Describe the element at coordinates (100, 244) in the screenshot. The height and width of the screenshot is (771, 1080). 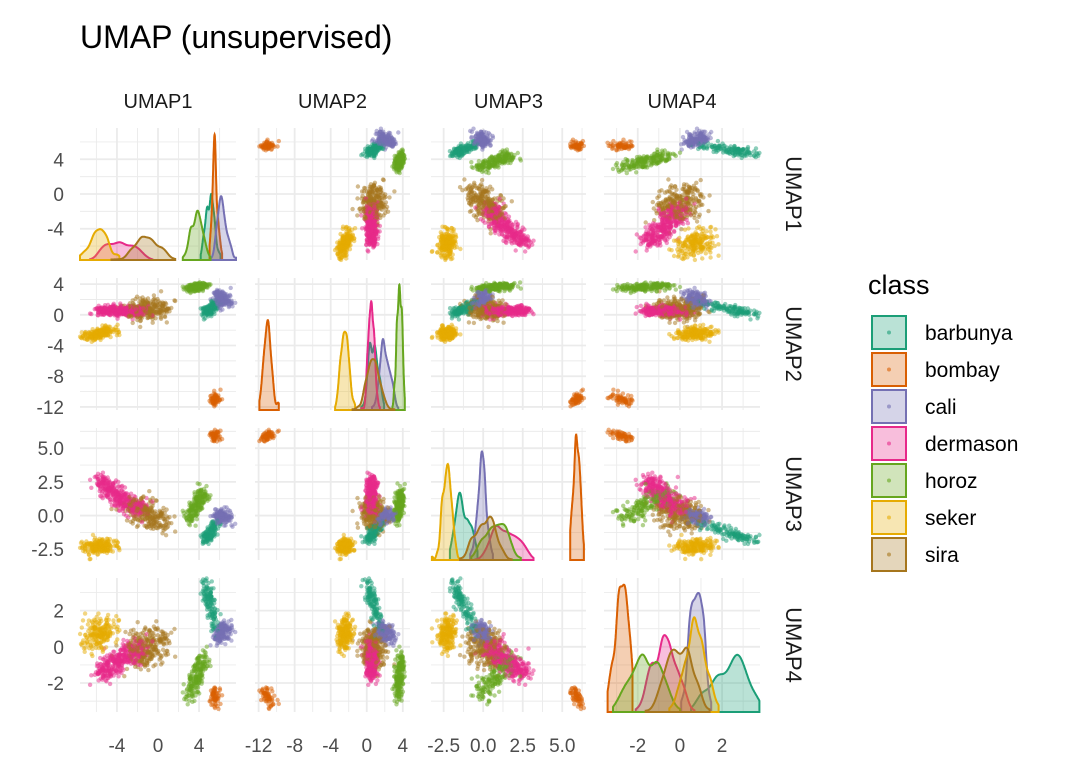
I see `density-seker` at that location.